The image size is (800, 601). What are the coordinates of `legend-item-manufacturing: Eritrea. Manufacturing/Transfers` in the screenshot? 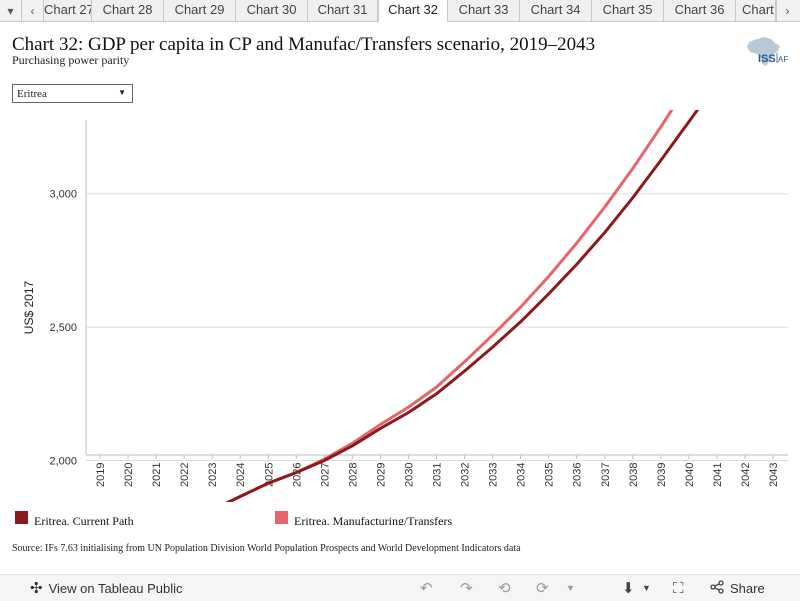 It's located at (395, 517).